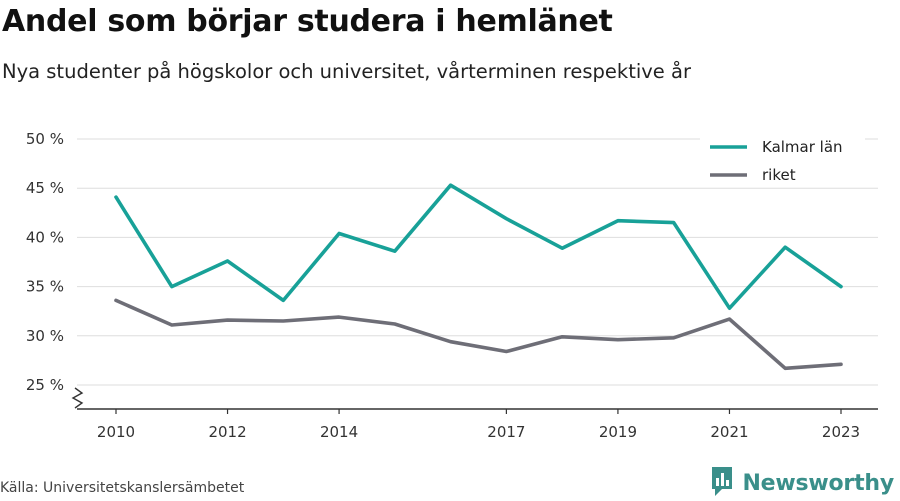  I want to click on x-tick-label: 2010, so click(116, 432).